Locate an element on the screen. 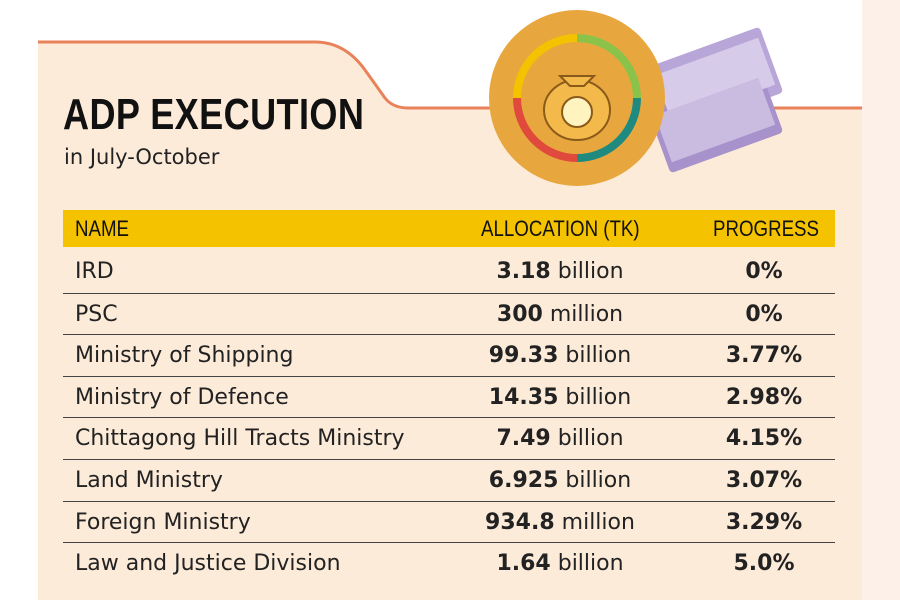 The height and width of the screenshot is (600, 900). table-row: Ministry of Defence 14.35 billion 2.98% is located at coordinates (449, 397).